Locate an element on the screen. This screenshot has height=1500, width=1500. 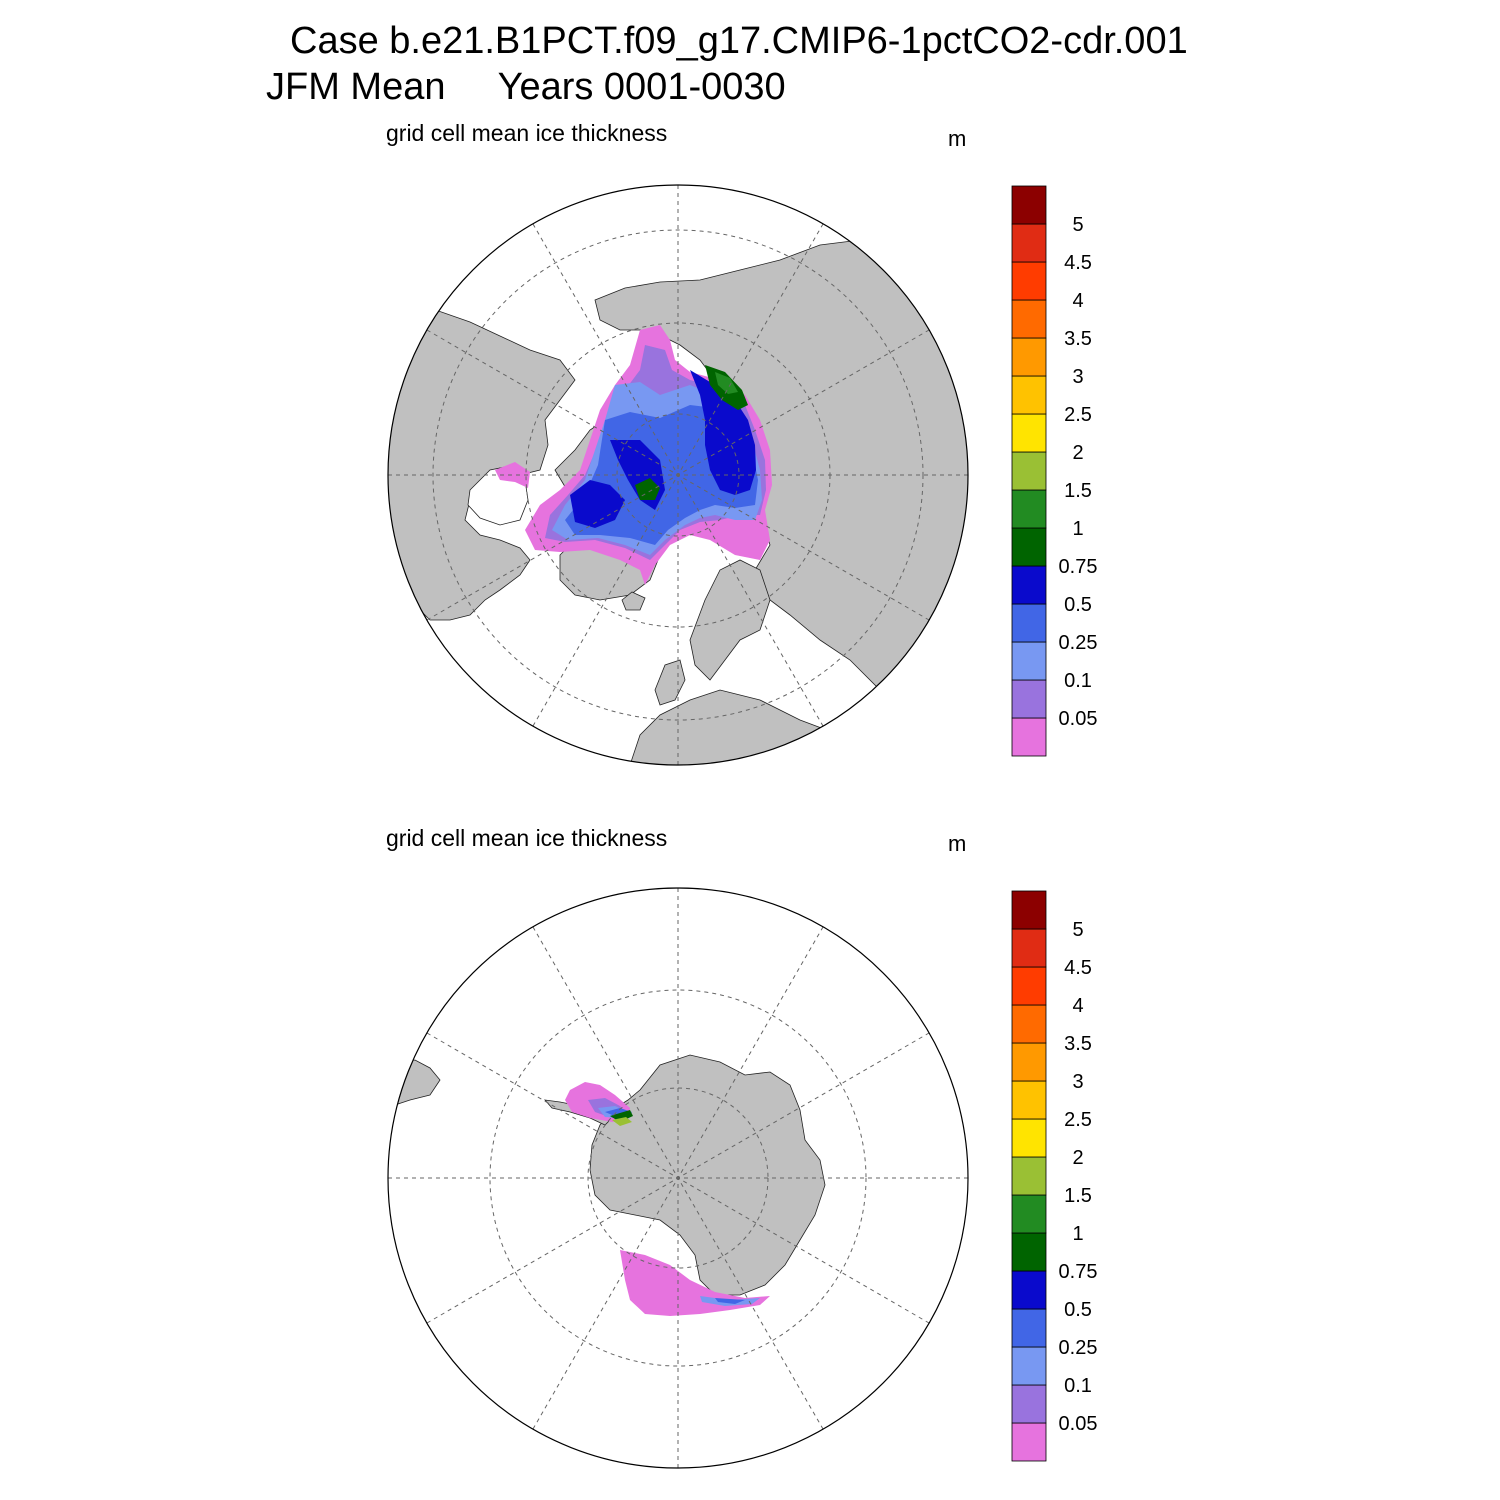
arctic-colorbar-label: 3 is located at coordinates (1077, 377).